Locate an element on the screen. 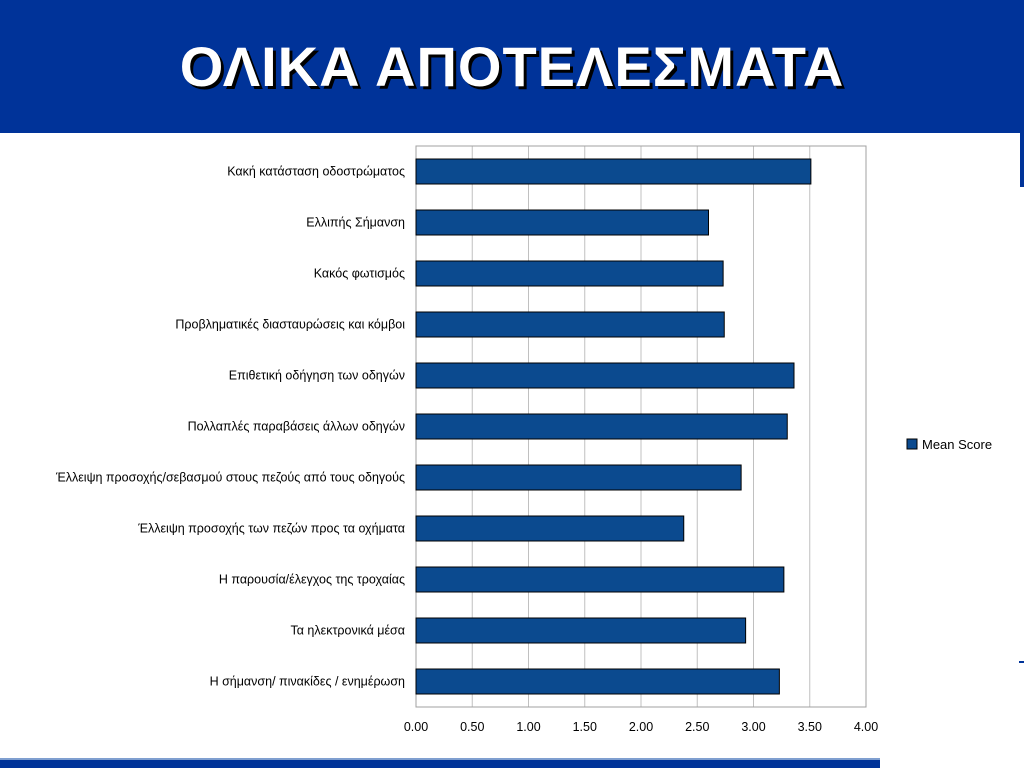 The image size is (1024, 768). slide-title: ΟΛΙΚΑ ΑΠΟΤΕΛΕΣΜΑΤΑ is located at coordinates (512, 66).